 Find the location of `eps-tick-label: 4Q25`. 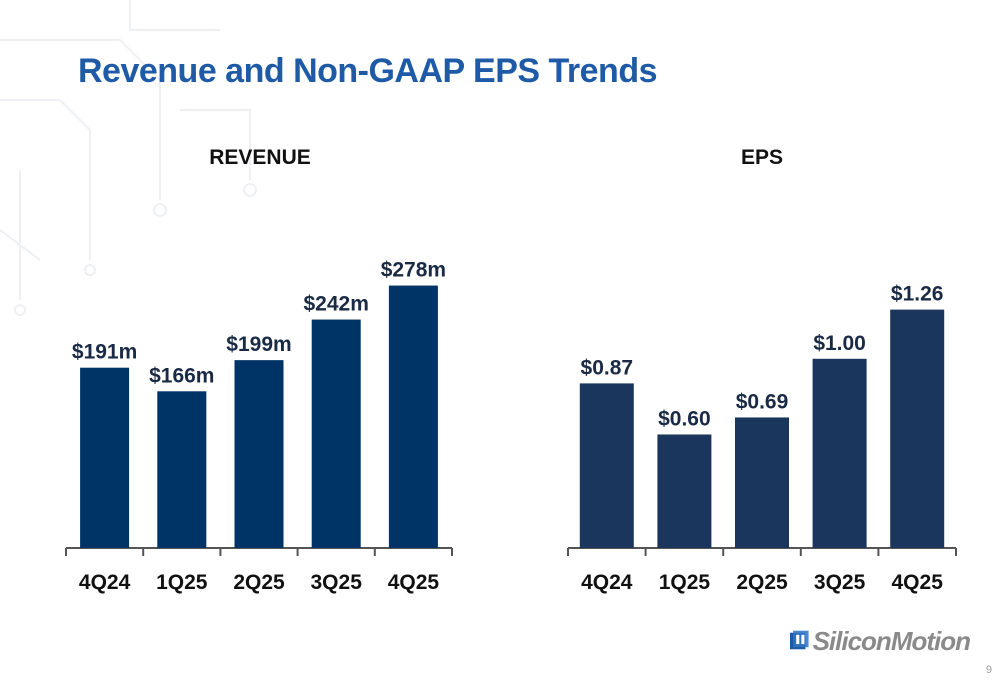

eps-tick-label: 4Q25 is located at coordinates (918, 582).